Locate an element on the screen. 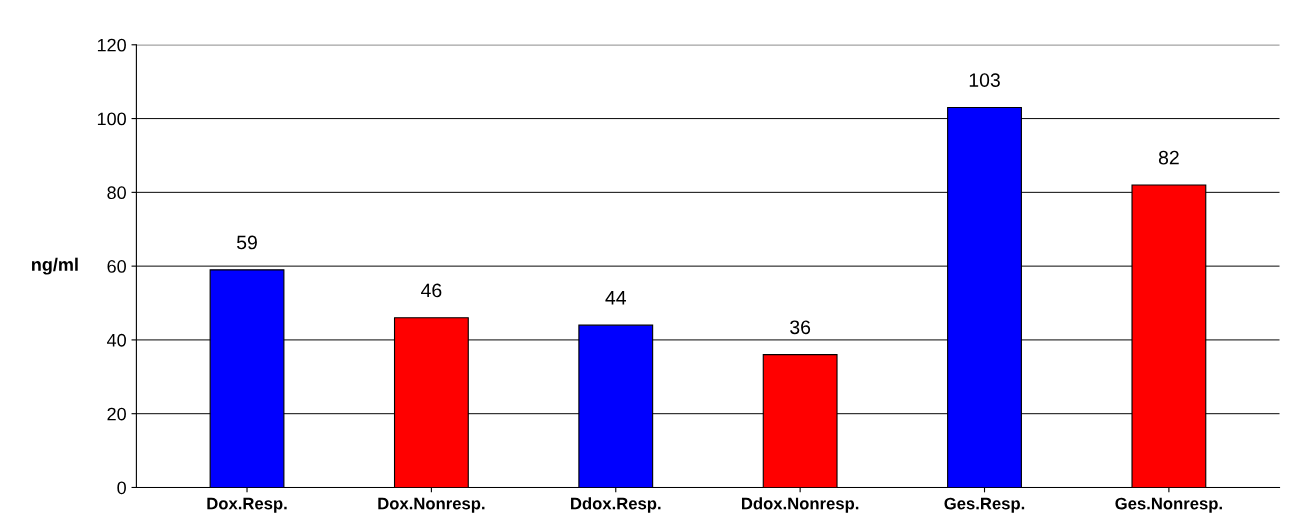 The height and width of the screenshot is (527, 1299). y-tick-label: 60 is located at coordinates (116, 266).